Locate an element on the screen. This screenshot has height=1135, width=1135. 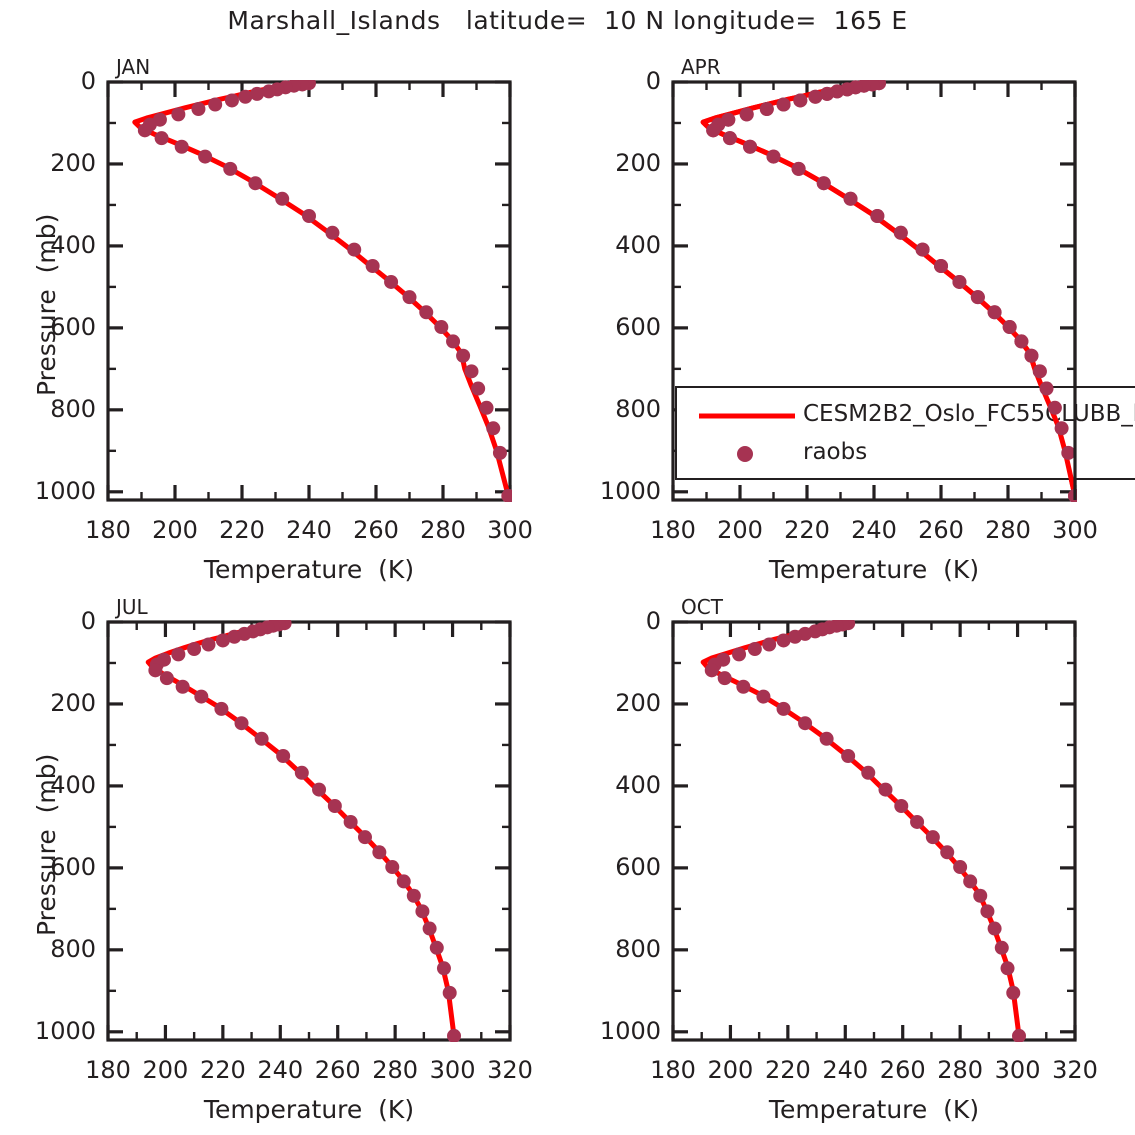
x-tick-label: 320 is located at coordinates (1075, 1070).